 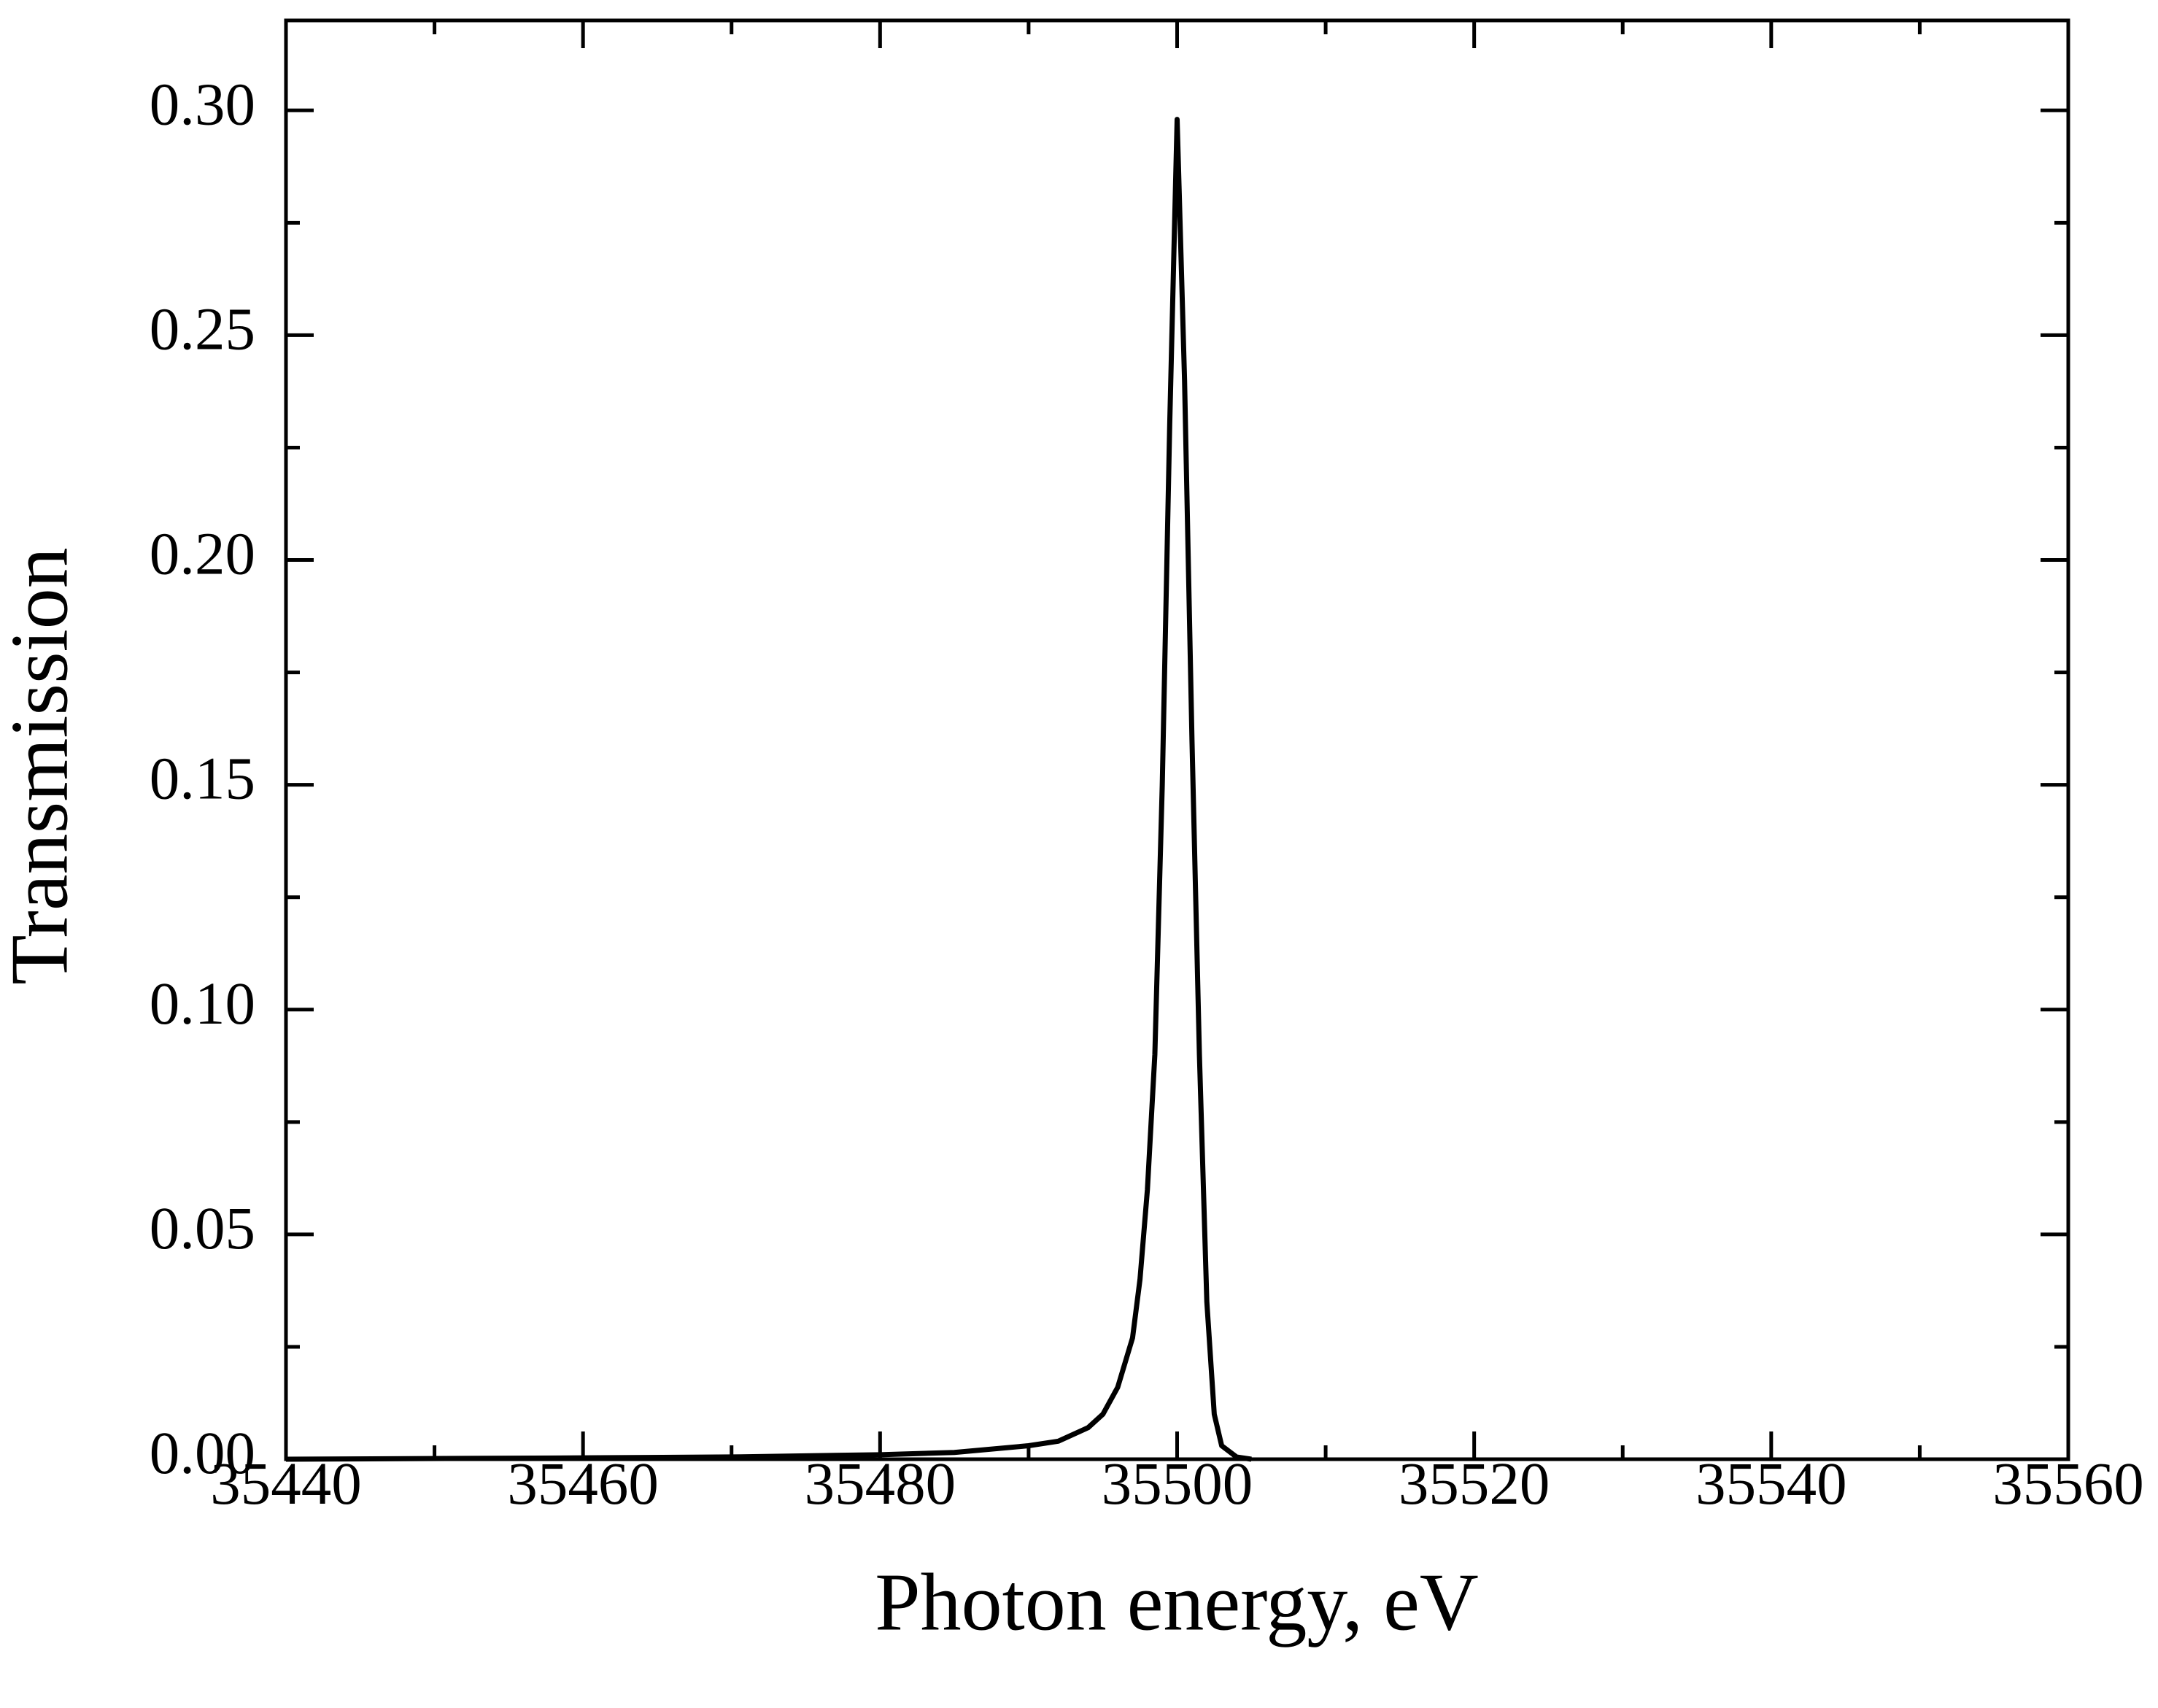 I want to click on y-tick-label: 0.10, so click(x=202, y=1004).